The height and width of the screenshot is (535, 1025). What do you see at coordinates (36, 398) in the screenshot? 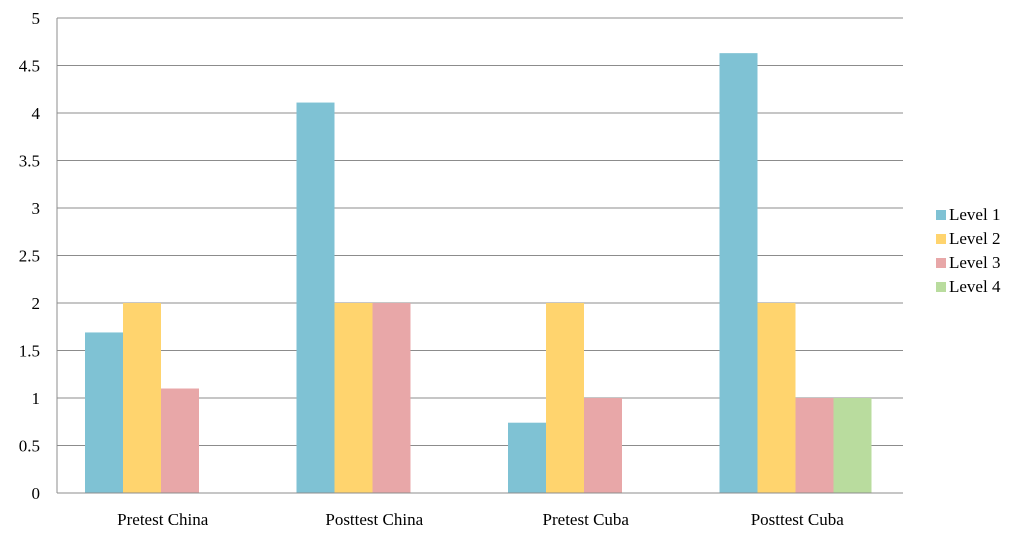
I see `y-tick-label: 1` at bounding box center [36, 398].